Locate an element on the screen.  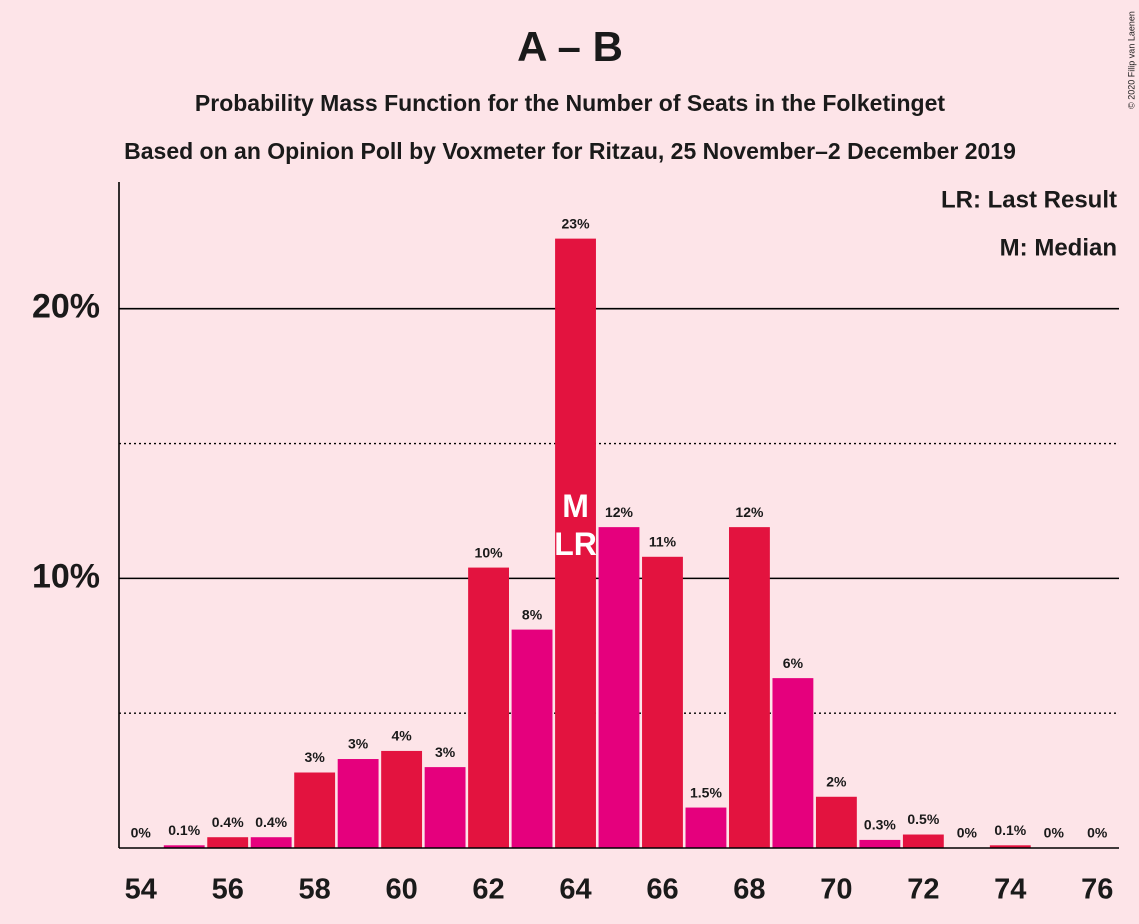
x-tick-label: 62 is located at coordinates (488, 890).